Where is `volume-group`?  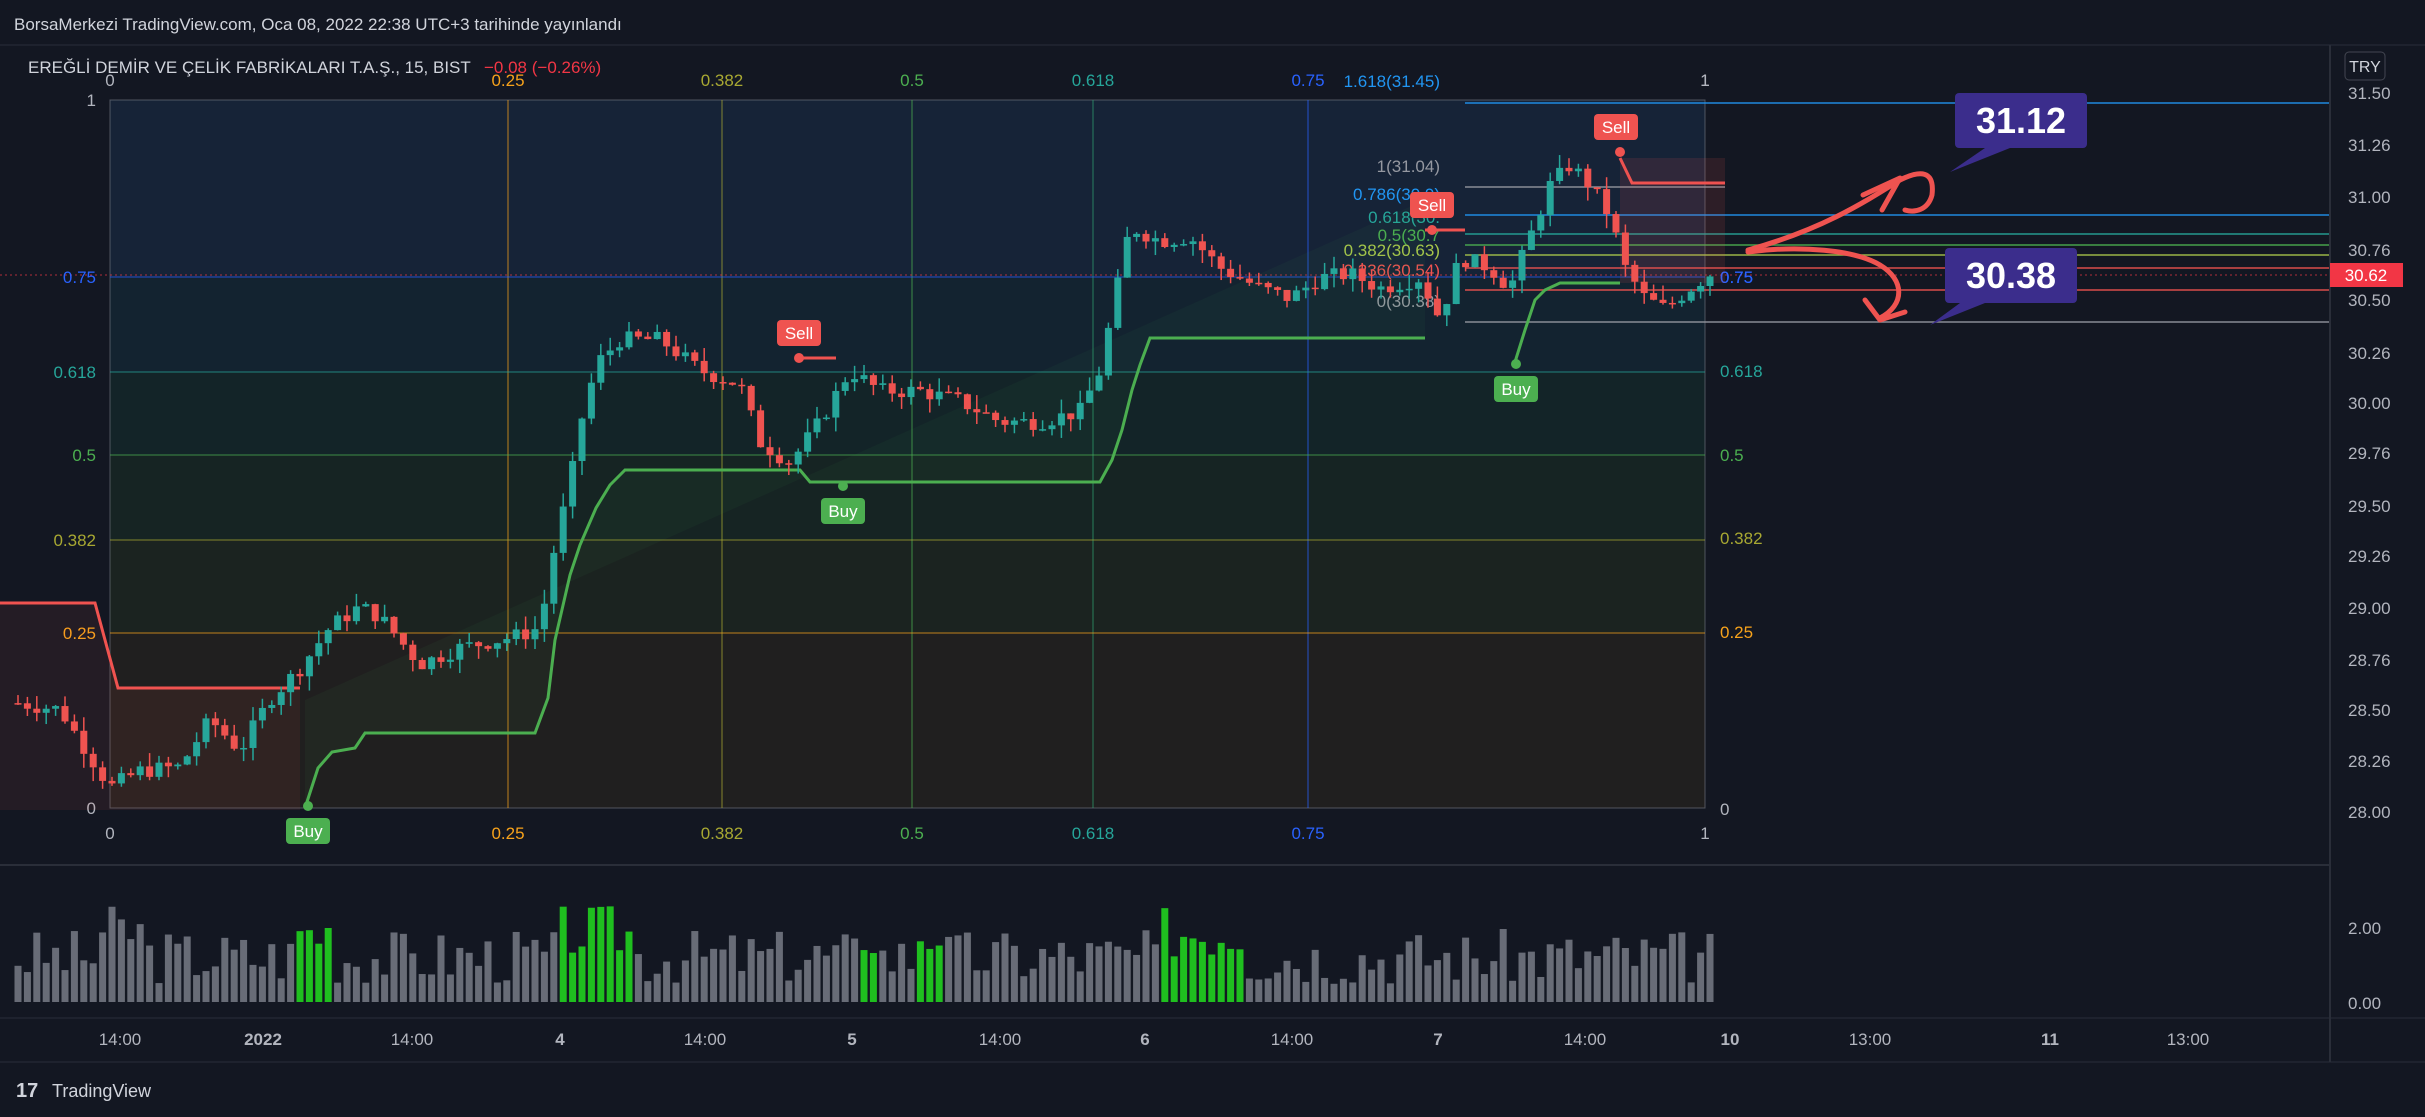 volume-group is located at coordinates (864, 954).